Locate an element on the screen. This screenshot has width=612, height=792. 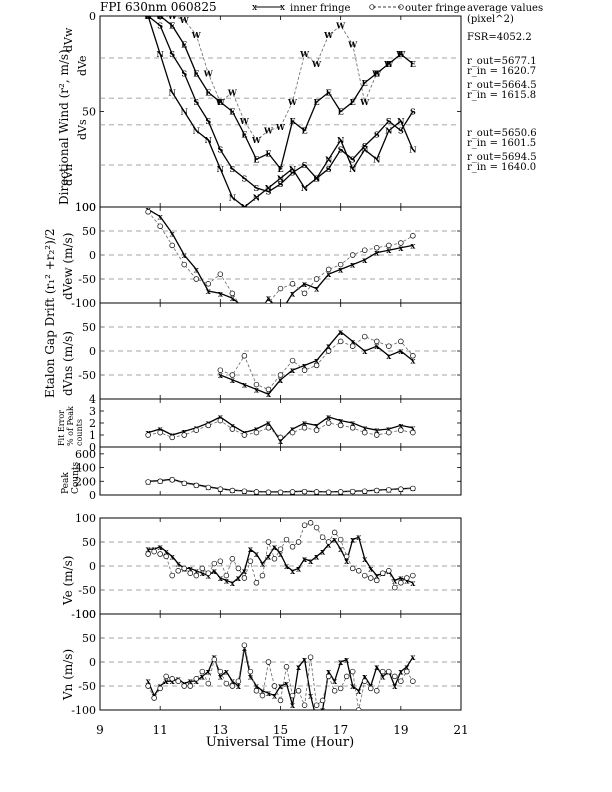
svg-text: x is located at coordinates (254, 8).